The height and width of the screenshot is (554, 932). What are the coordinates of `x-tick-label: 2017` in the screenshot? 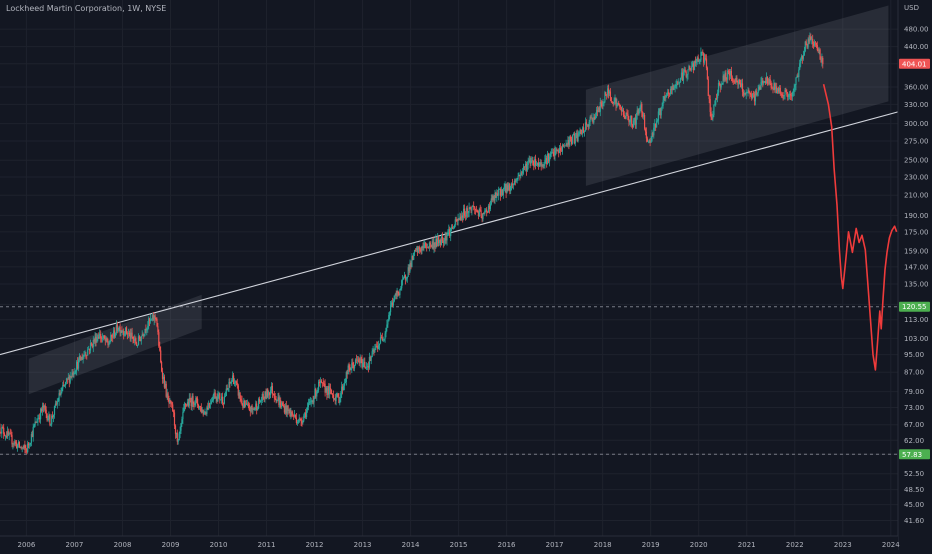 It's located at (555, 545).